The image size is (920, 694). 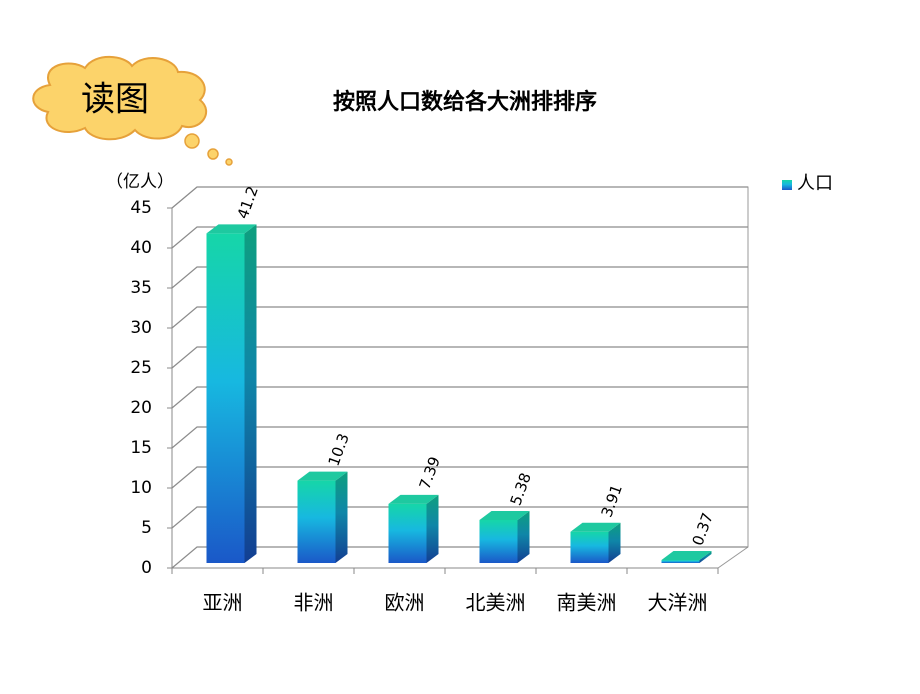 What do you see at coordinates (141, 408) in the screenshot?
I see `y-tick-label: 20` at bounding box center [141, 408].